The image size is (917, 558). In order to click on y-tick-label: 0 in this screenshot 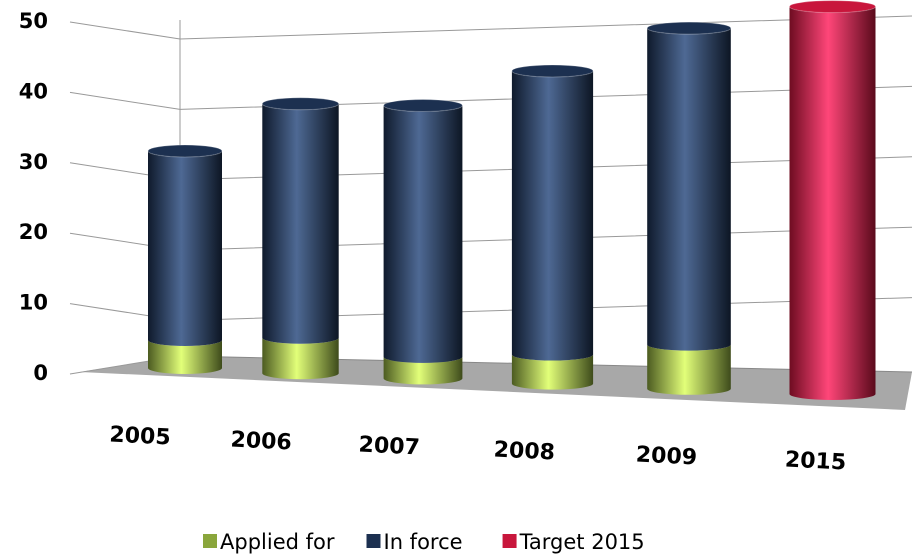, I will do `click(40, 373)`.